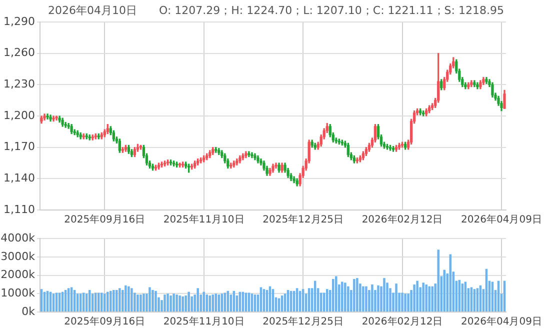 Image resolution: width=544 pixels, height=332 pixels. What do you see at coordinates (19, 147) in the screenshot?
I see `y-tick-label: 1,170` at bounding box center [19, 147].